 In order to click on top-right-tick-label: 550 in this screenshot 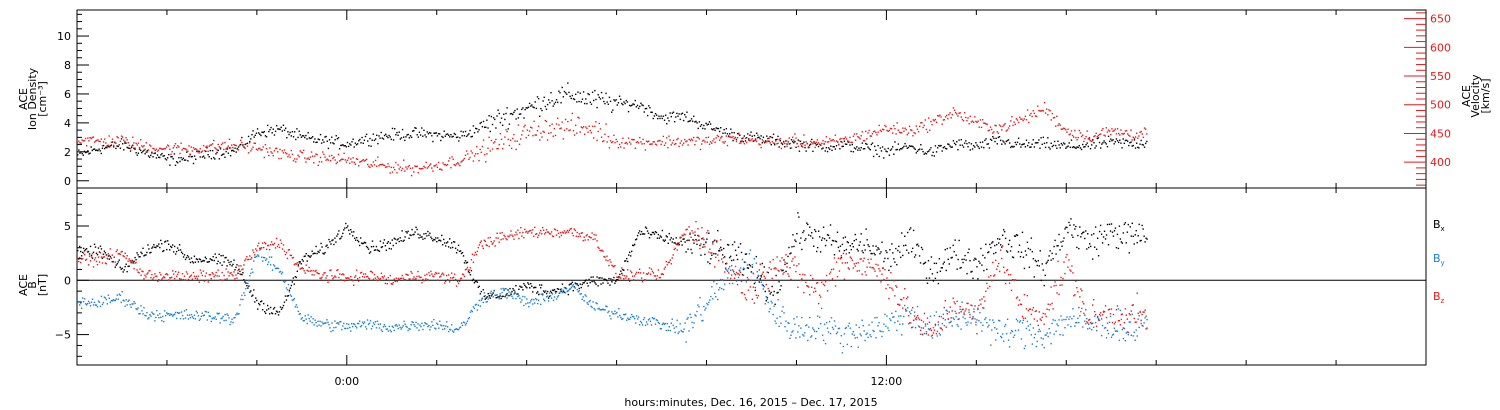, I will do `click(1440, 76)`.